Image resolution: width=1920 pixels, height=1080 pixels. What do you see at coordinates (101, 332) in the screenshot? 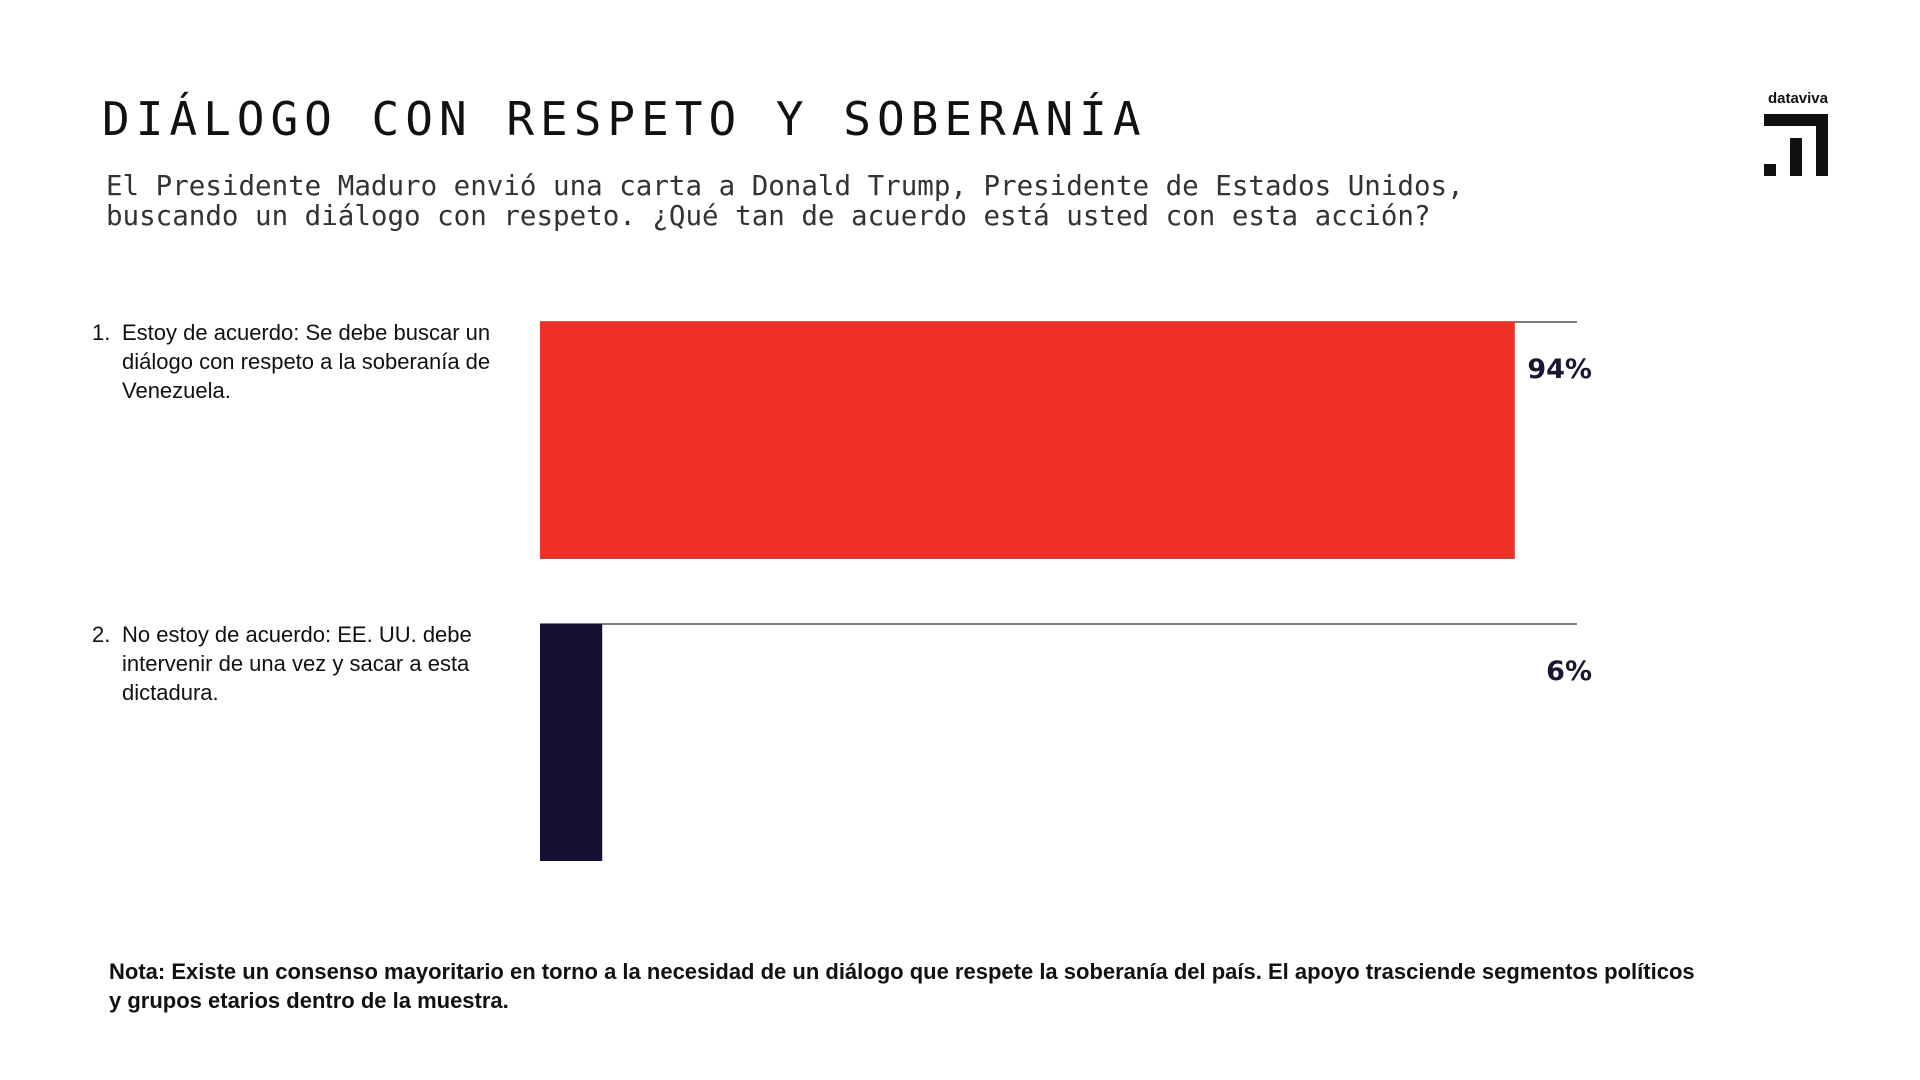
I see `category-number-1: 1.` at bounding box center [101, 332].